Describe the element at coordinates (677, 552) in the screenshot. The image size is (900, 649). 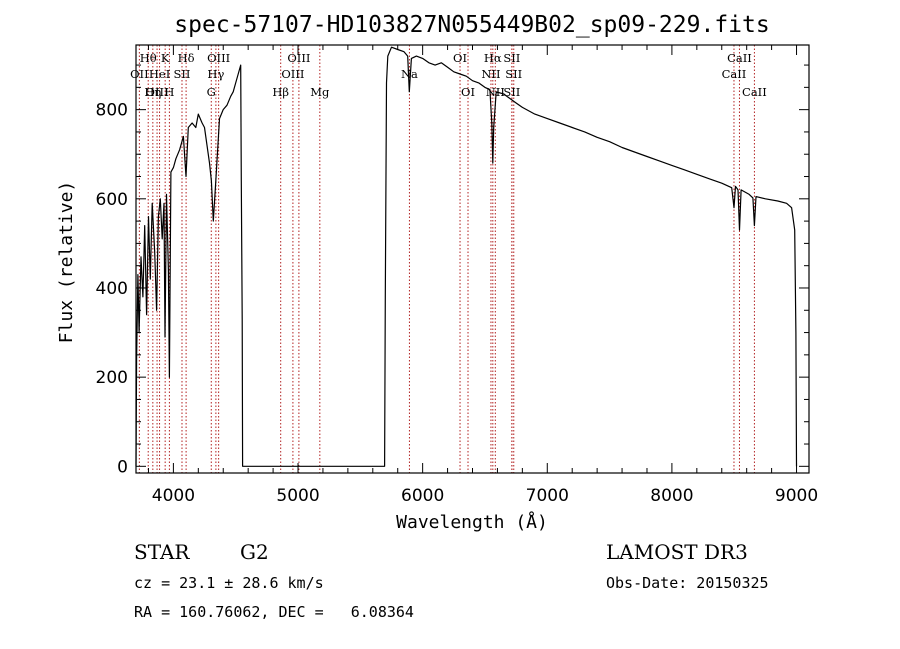
I see `survey-name: LAMOST DR3` at that location.